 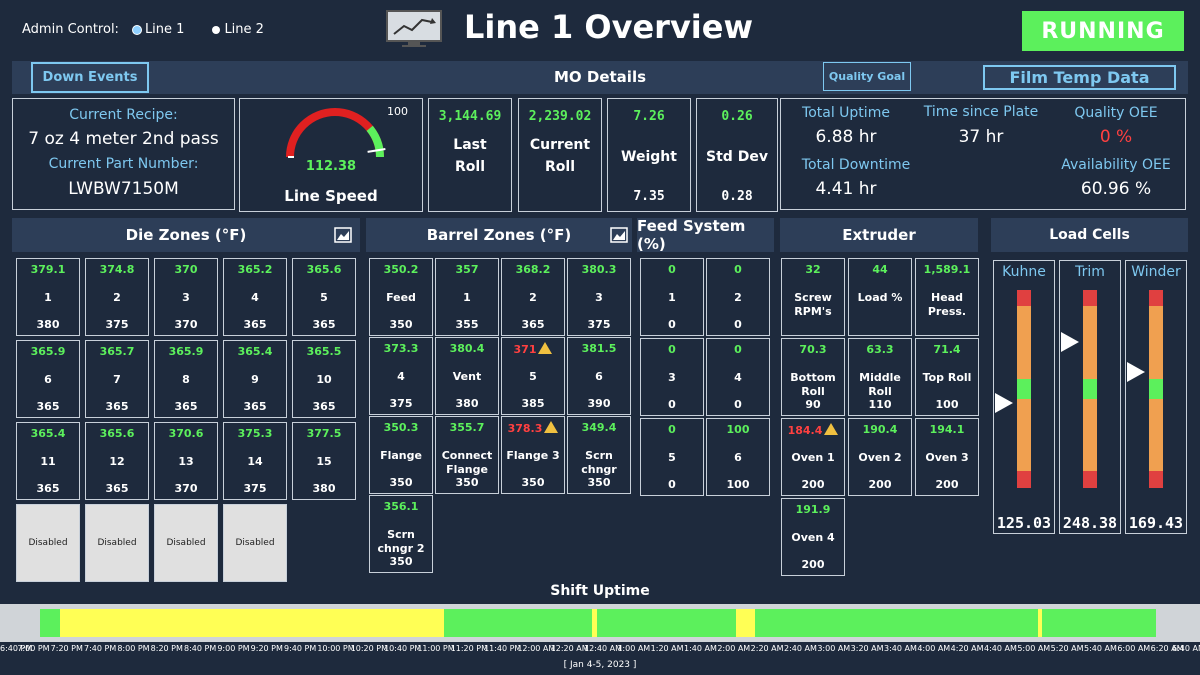 I want to click on barrel-zone-cell: 356.1 Scrn chngr 2 350, so click(x=401, y=534).